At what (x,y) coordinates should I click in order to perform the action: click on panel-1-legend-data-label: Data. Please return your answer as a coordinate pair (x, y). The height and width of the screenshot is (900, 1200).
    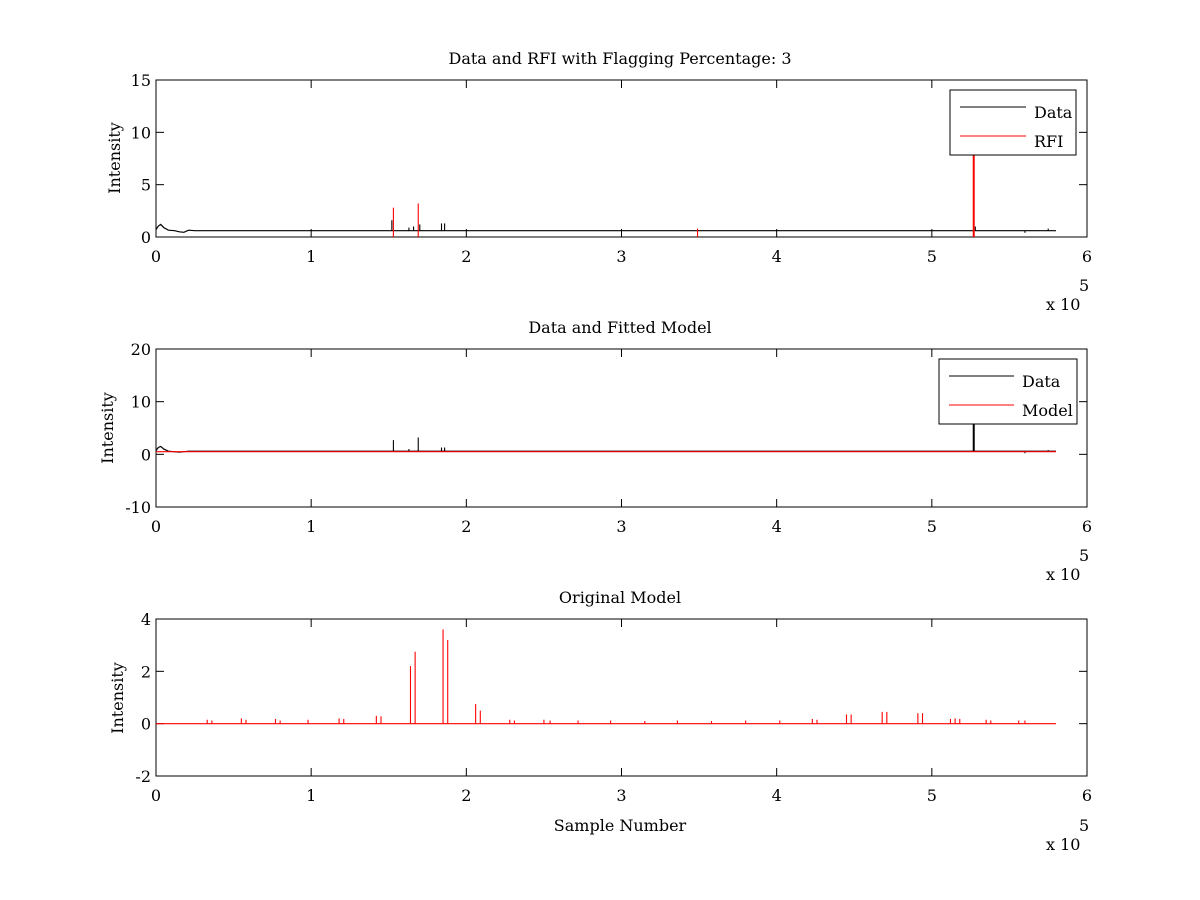
    Looking at the image, I should click on (1053, 112).